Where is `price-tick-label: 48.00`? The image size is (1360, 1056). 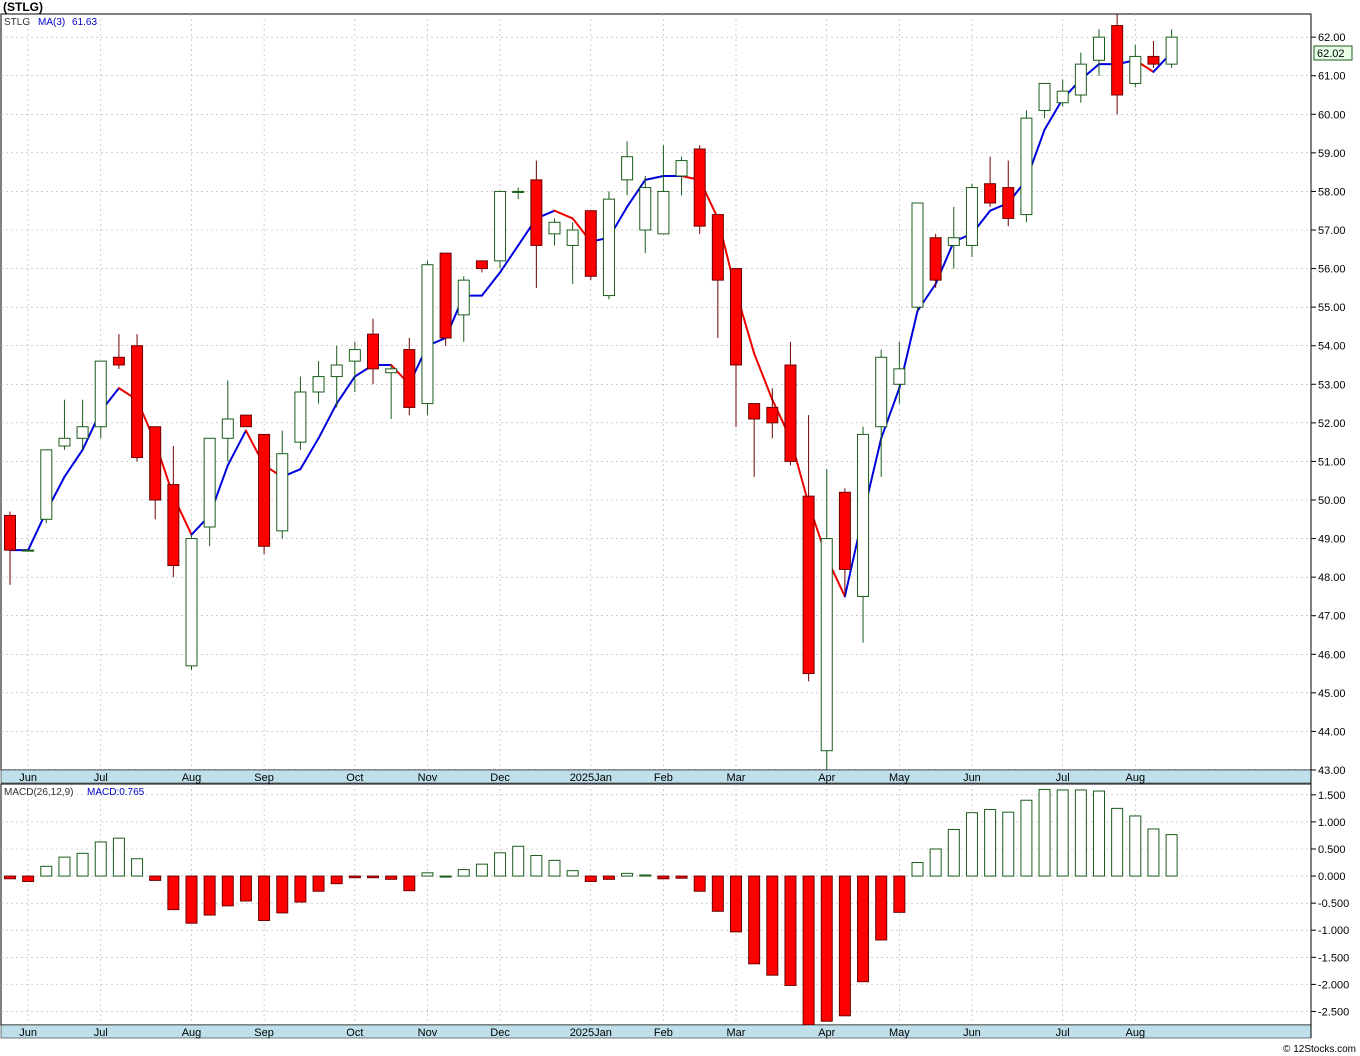
price-tick-label: 48.00 is located at coordinates (1332, 578).